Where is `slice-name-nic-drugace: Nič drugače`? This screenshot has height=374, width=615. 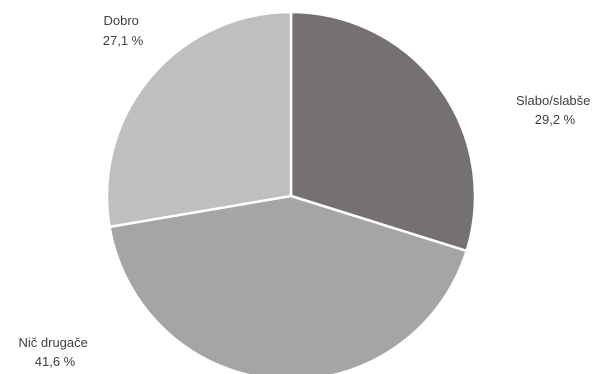 slice-name-nic-drugace: Nič drugače is located at coordinates (53, 342).